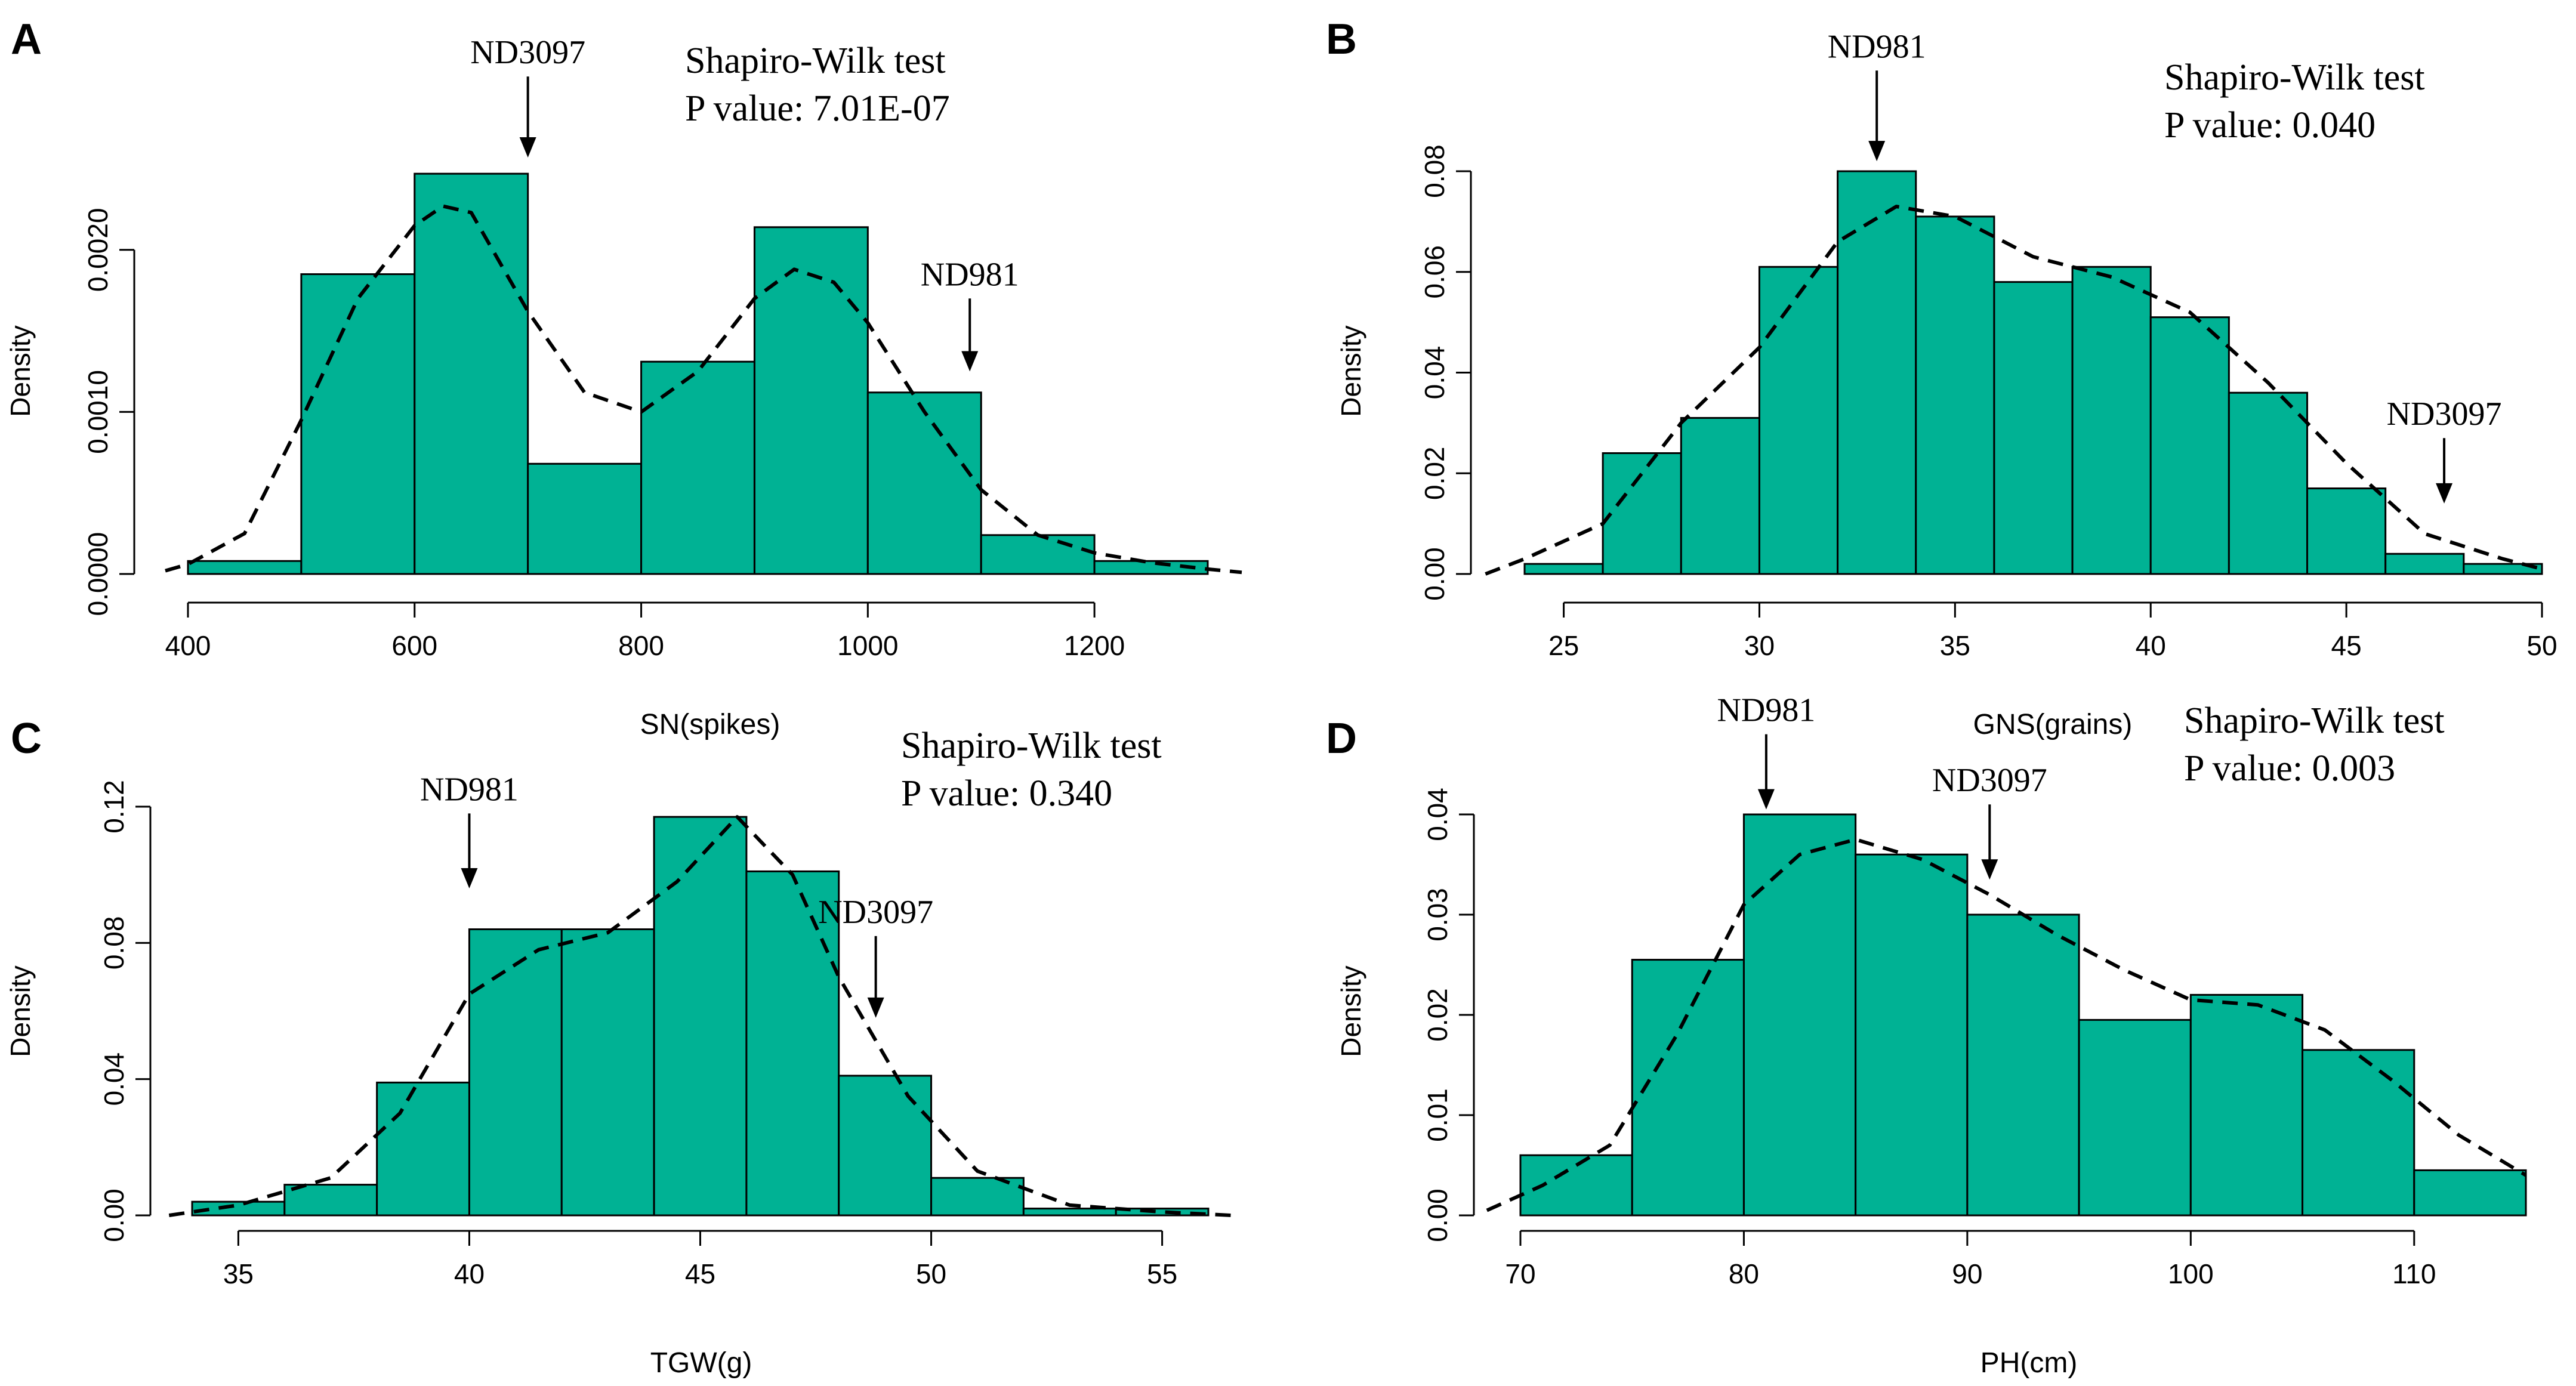 The image size is (2576, 1386). What do you see at coordinates (414, 645) in the screenshot?
I see `x-tick-label: 600` at bounding box center [414, 645].